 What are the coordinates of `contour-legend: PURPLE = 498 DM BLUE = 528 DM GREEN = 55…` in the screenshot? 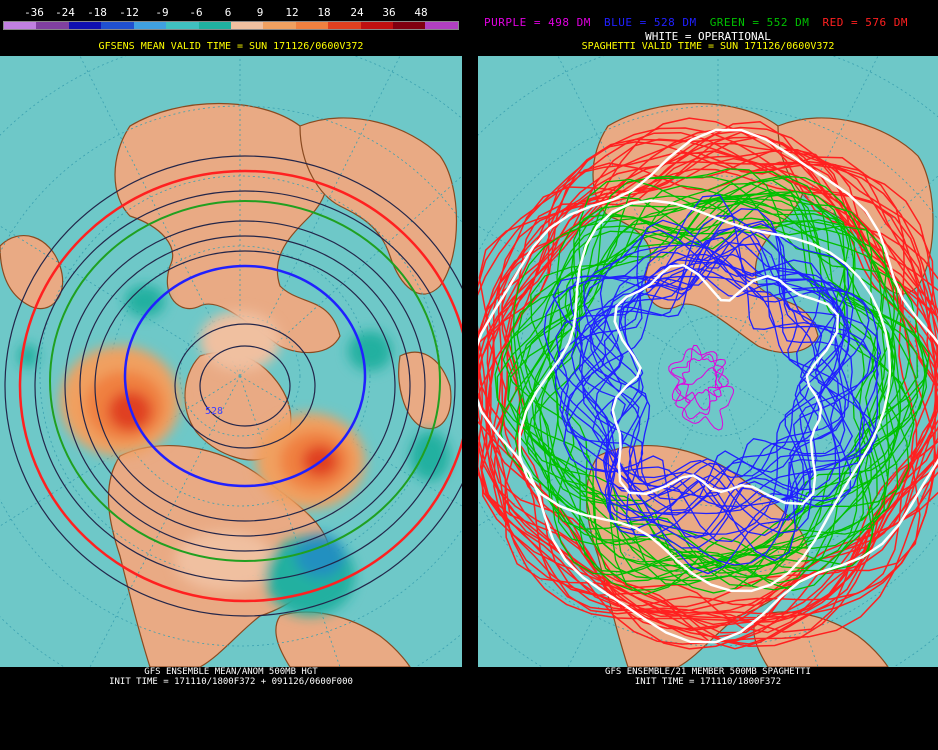 It's located at (699, 22).